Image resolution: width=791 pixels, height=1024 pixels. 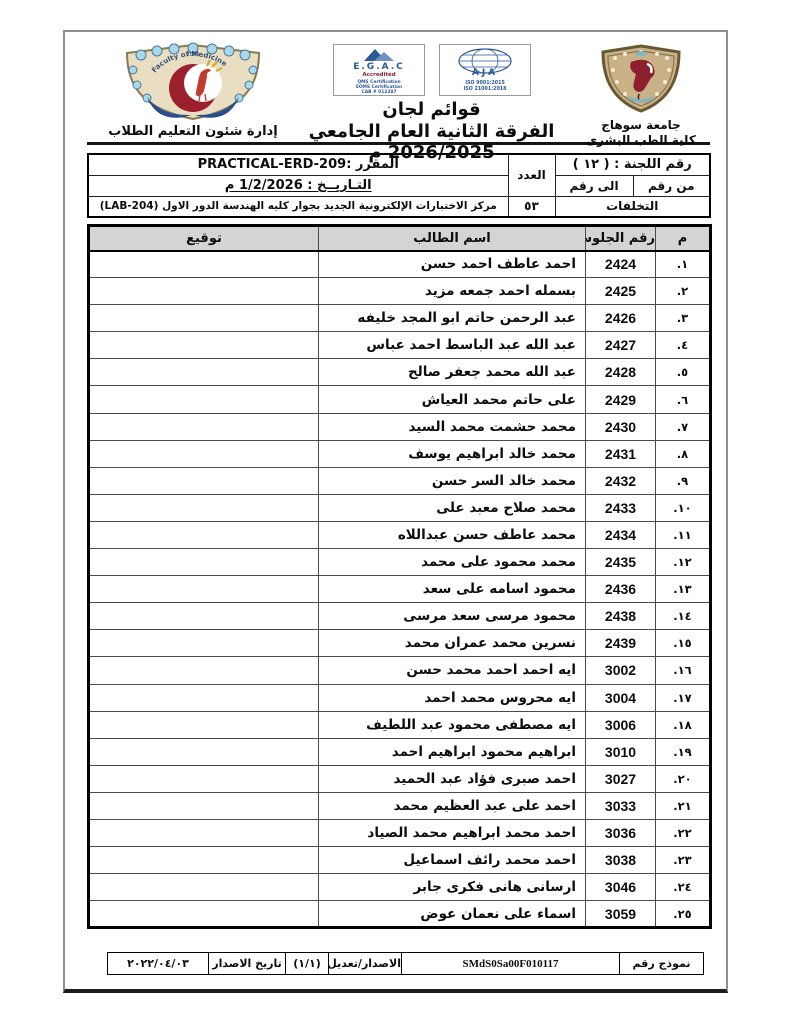 I want to click on row-student-name: بسمله احمد جمعه مزيد, so click(x=452, y=291).